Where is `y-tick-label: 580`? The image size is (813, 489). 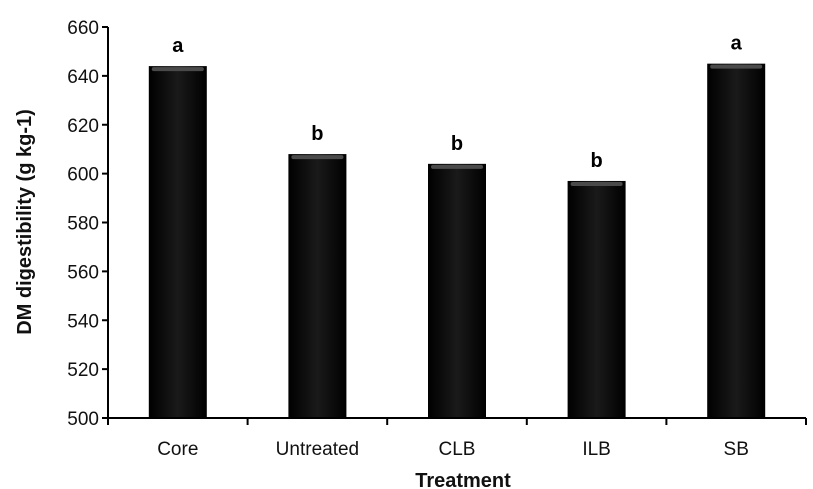 y-tick-label: 580 is located at coordinates (83, 224).